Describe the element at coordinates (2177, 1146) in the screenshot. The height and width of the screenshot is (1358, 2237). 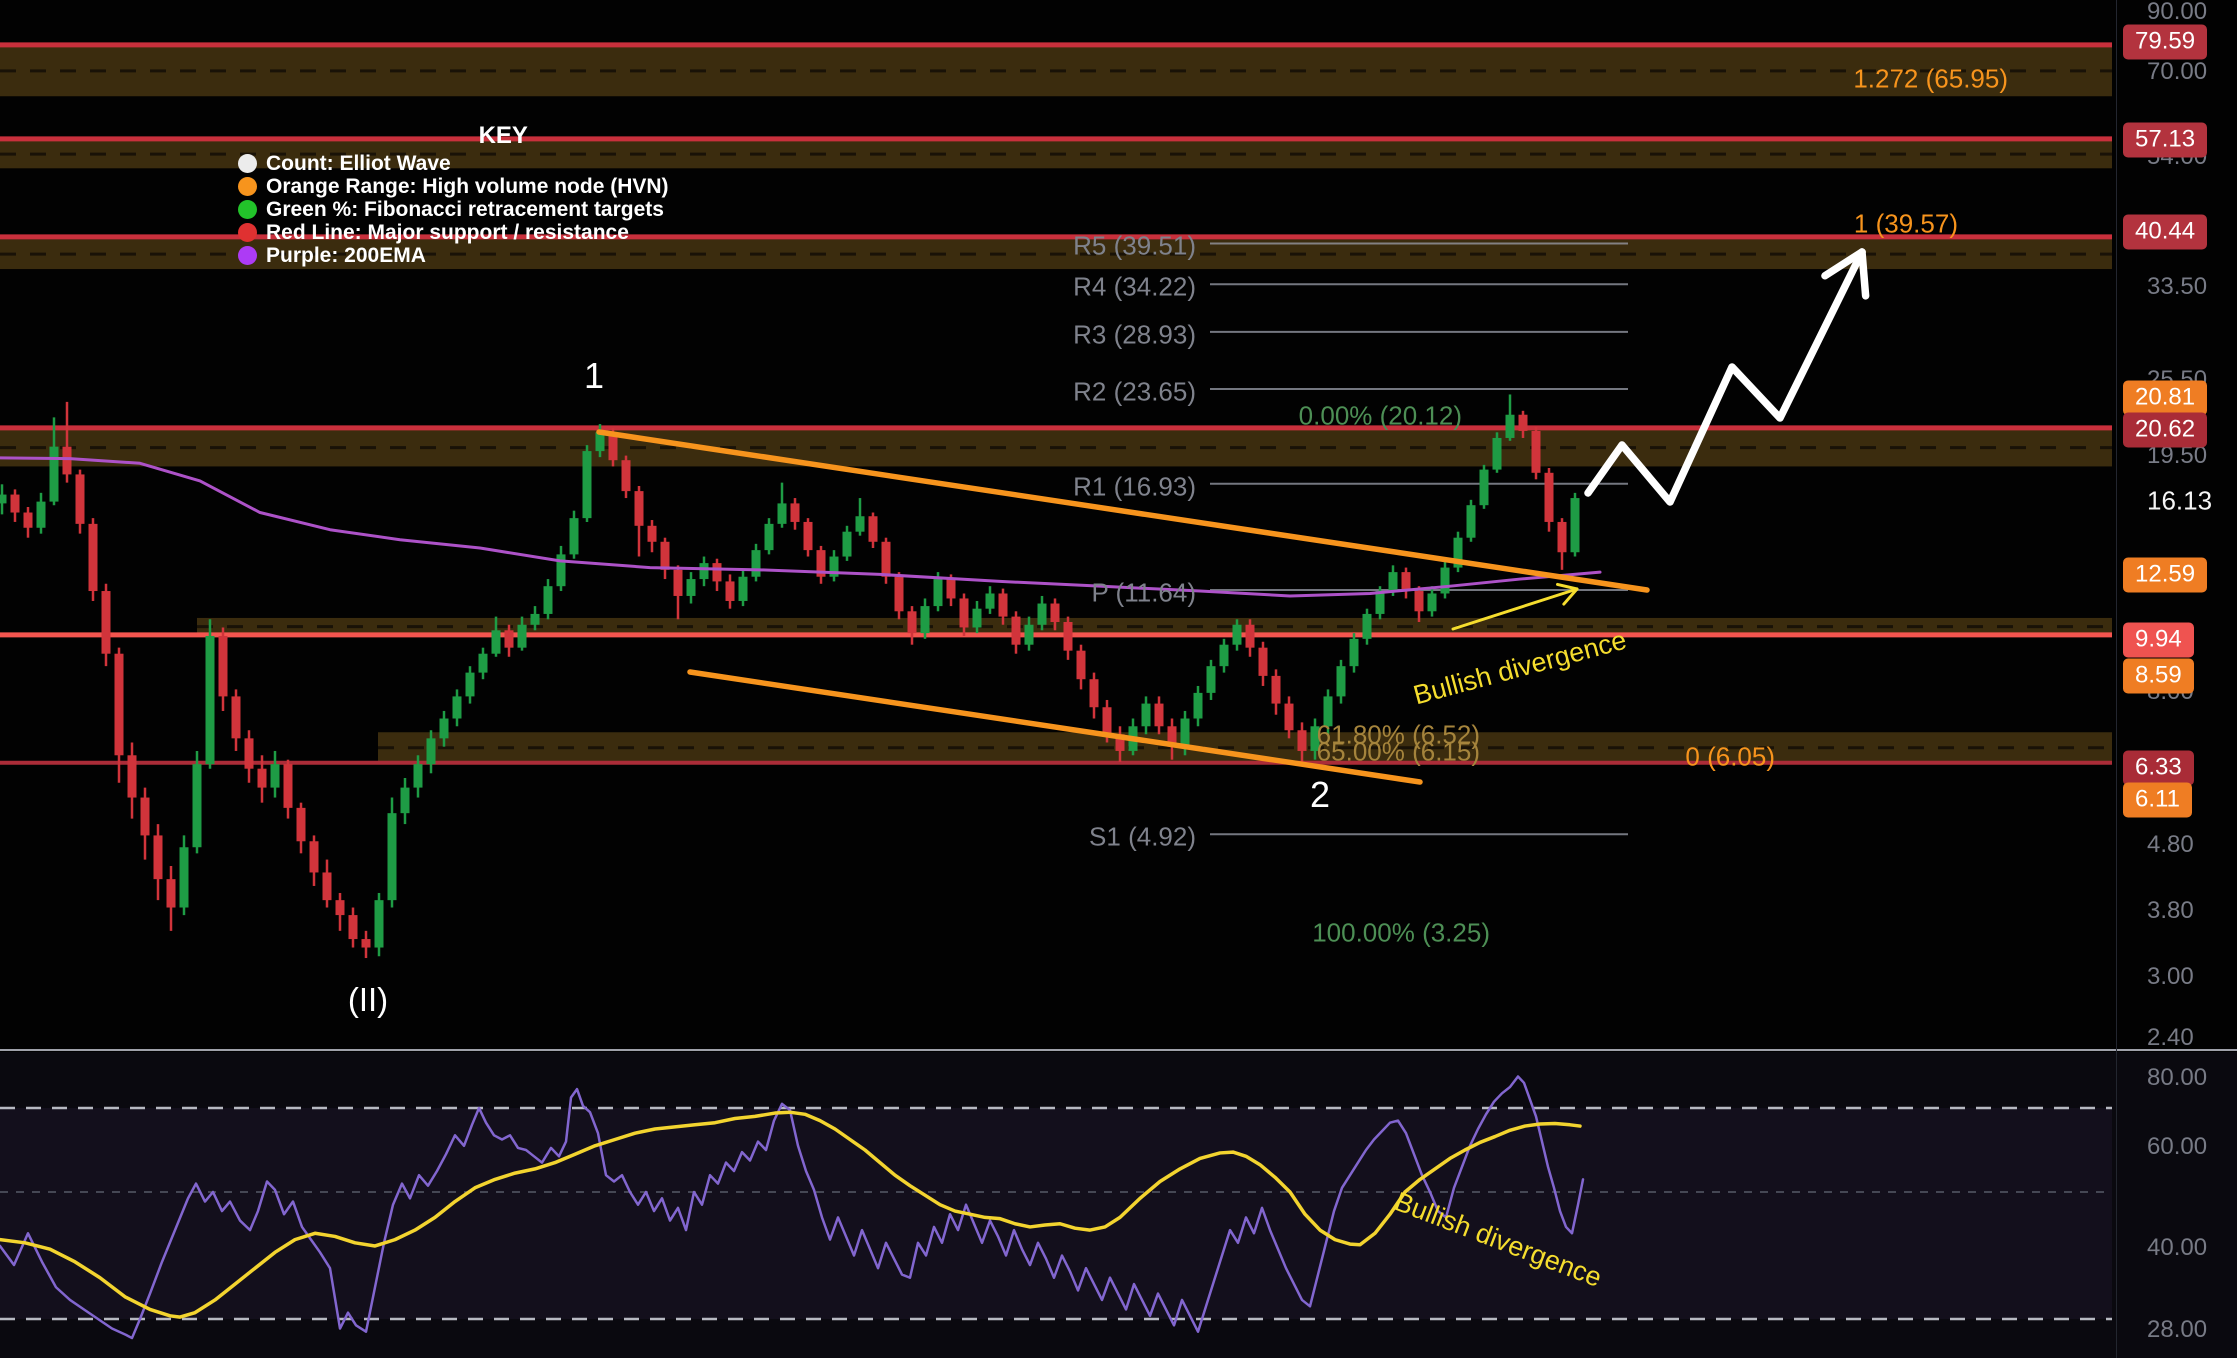
I see `axis-rsi-label: 60.00` at that location.